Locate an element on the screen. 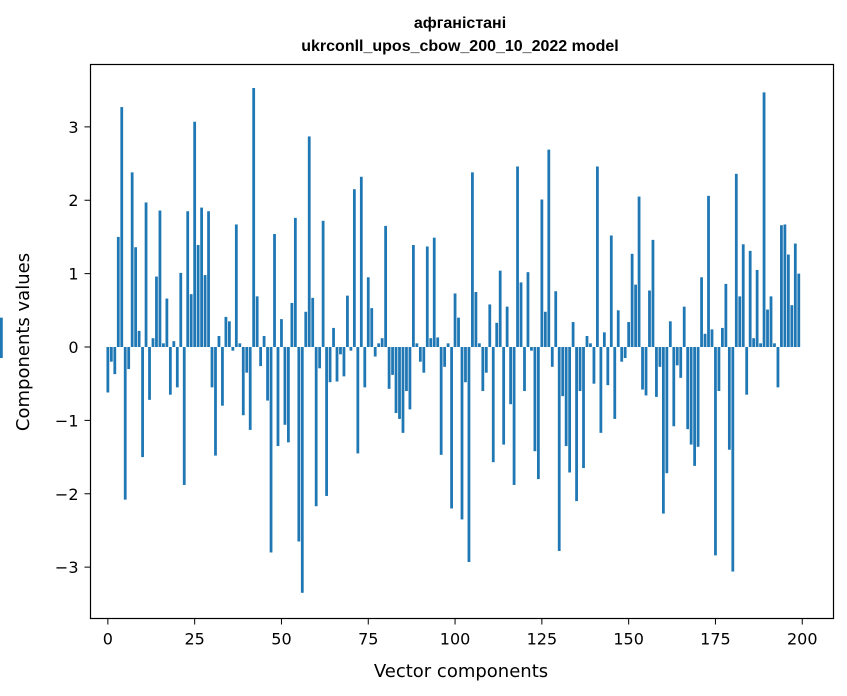 This screenshot has width=847, height=696. y-tick-label: 3 is located at coordinates (73, 127).